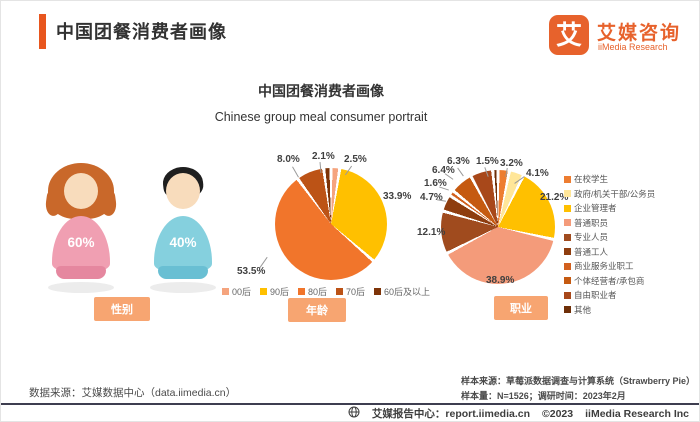 The height and width of the screenshot is (422, 700). What do you see at coordinates (595, 208) in the screenshot?
I see `legend-label: 企业管理者` at bounding box center [595, 208].